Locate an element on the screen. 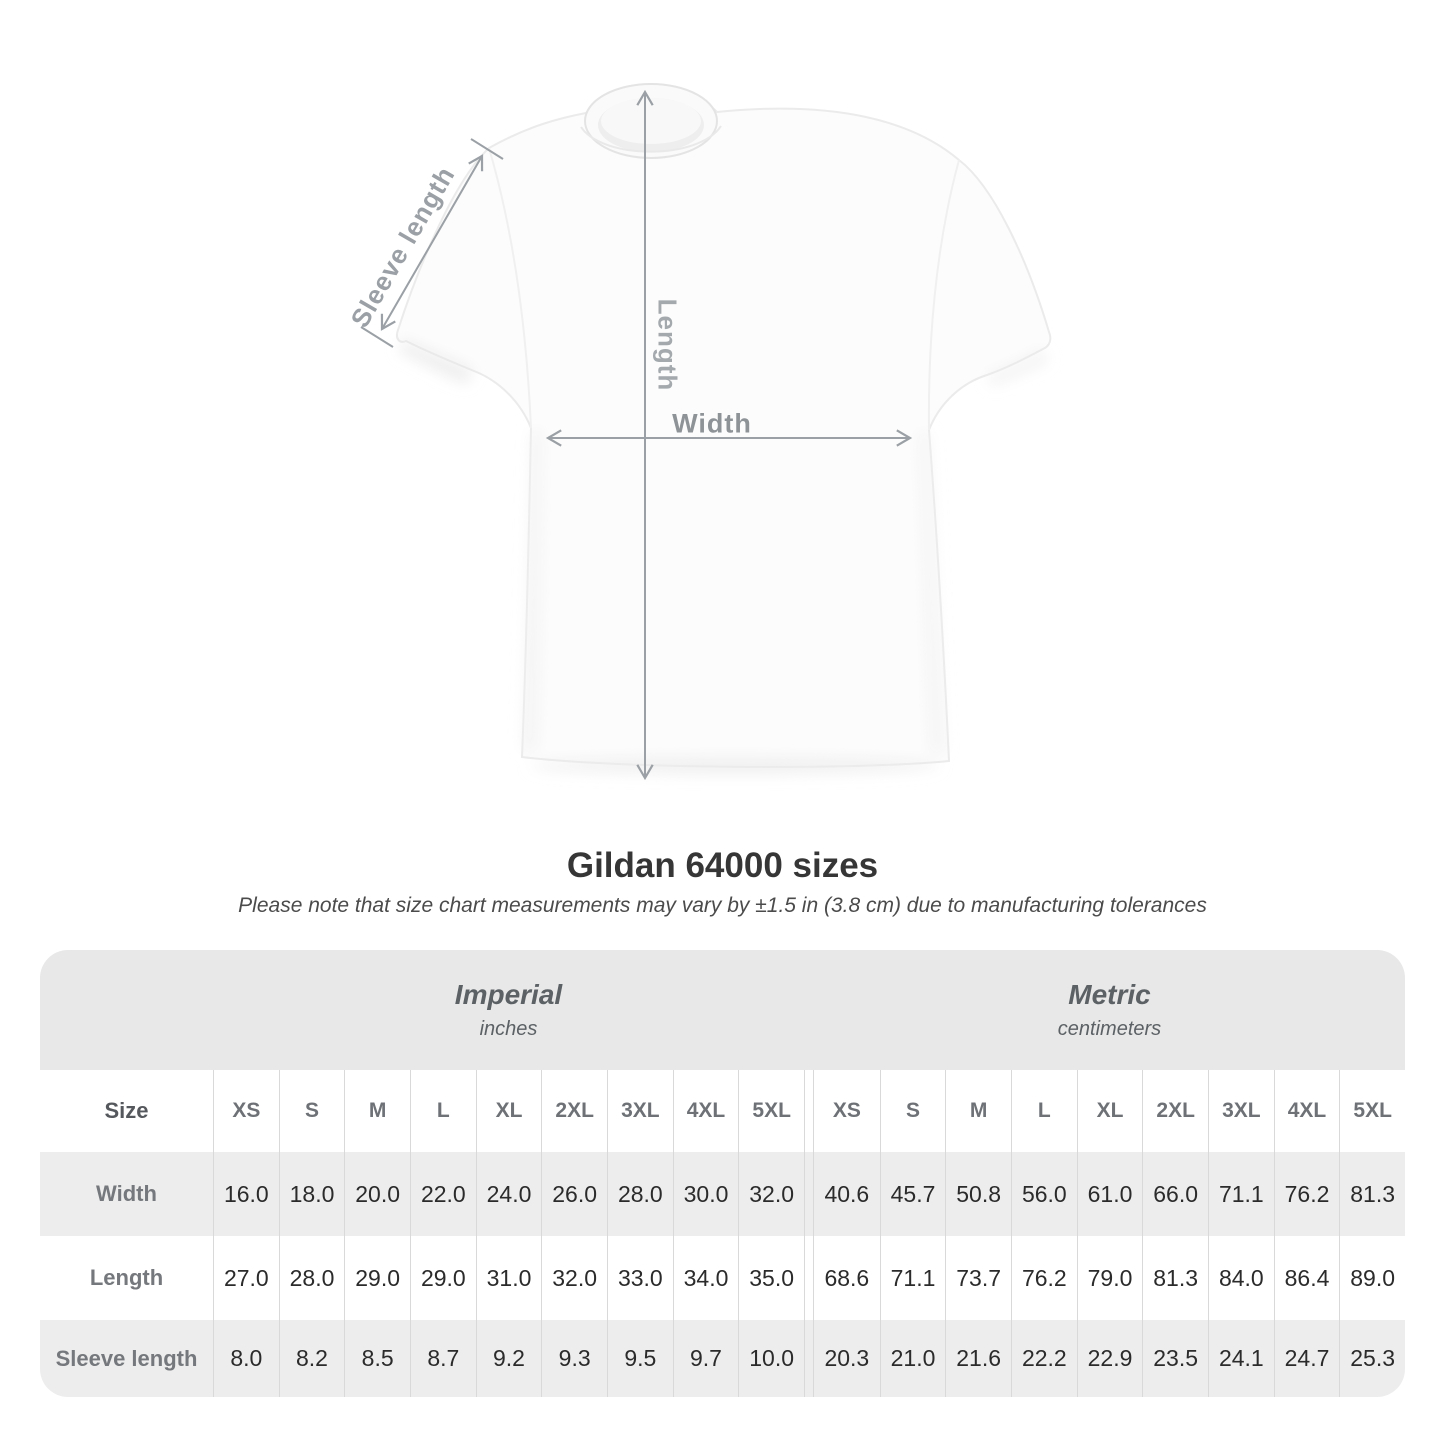 This screenshot has width=1445, height=1445. table-cell: 56.0 is located at coordinates (1043, 1194).